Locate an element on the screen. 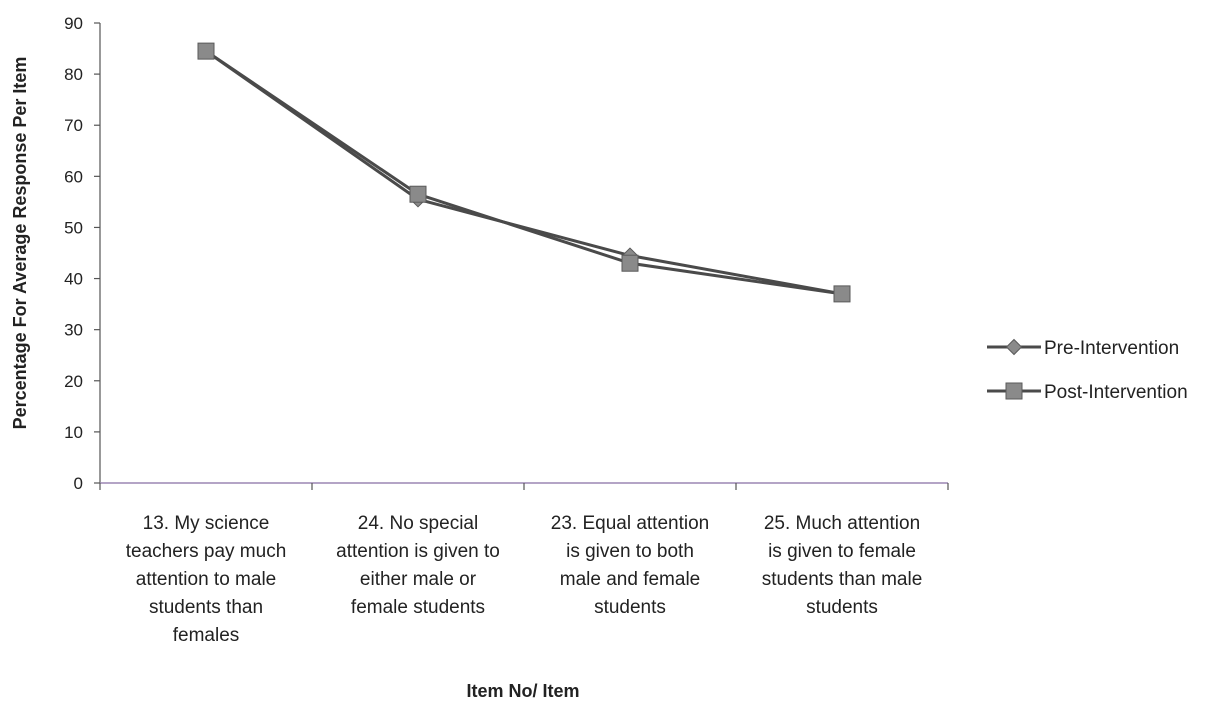 Image resolution: width=1224 pixels, height=702 pixels. y-axis-title: Percentage For Average Response Per Item is located at coordinates (20, 243).